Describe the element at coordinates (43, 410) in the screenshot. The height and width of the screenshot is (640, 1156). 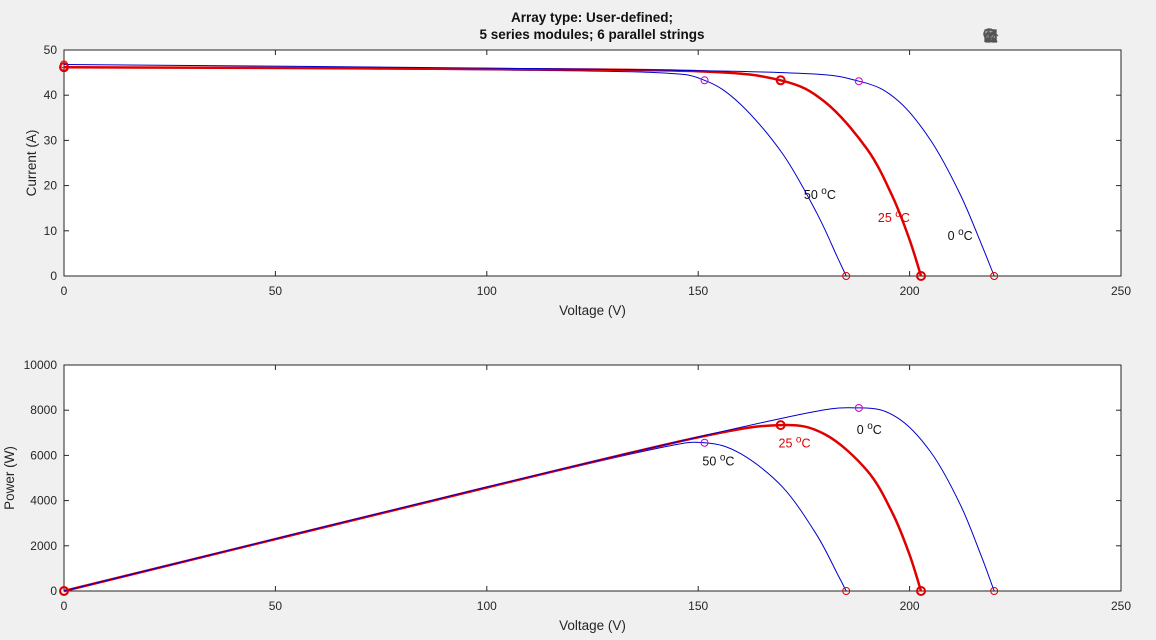
I see `y-tick-label: 8000` at that location.